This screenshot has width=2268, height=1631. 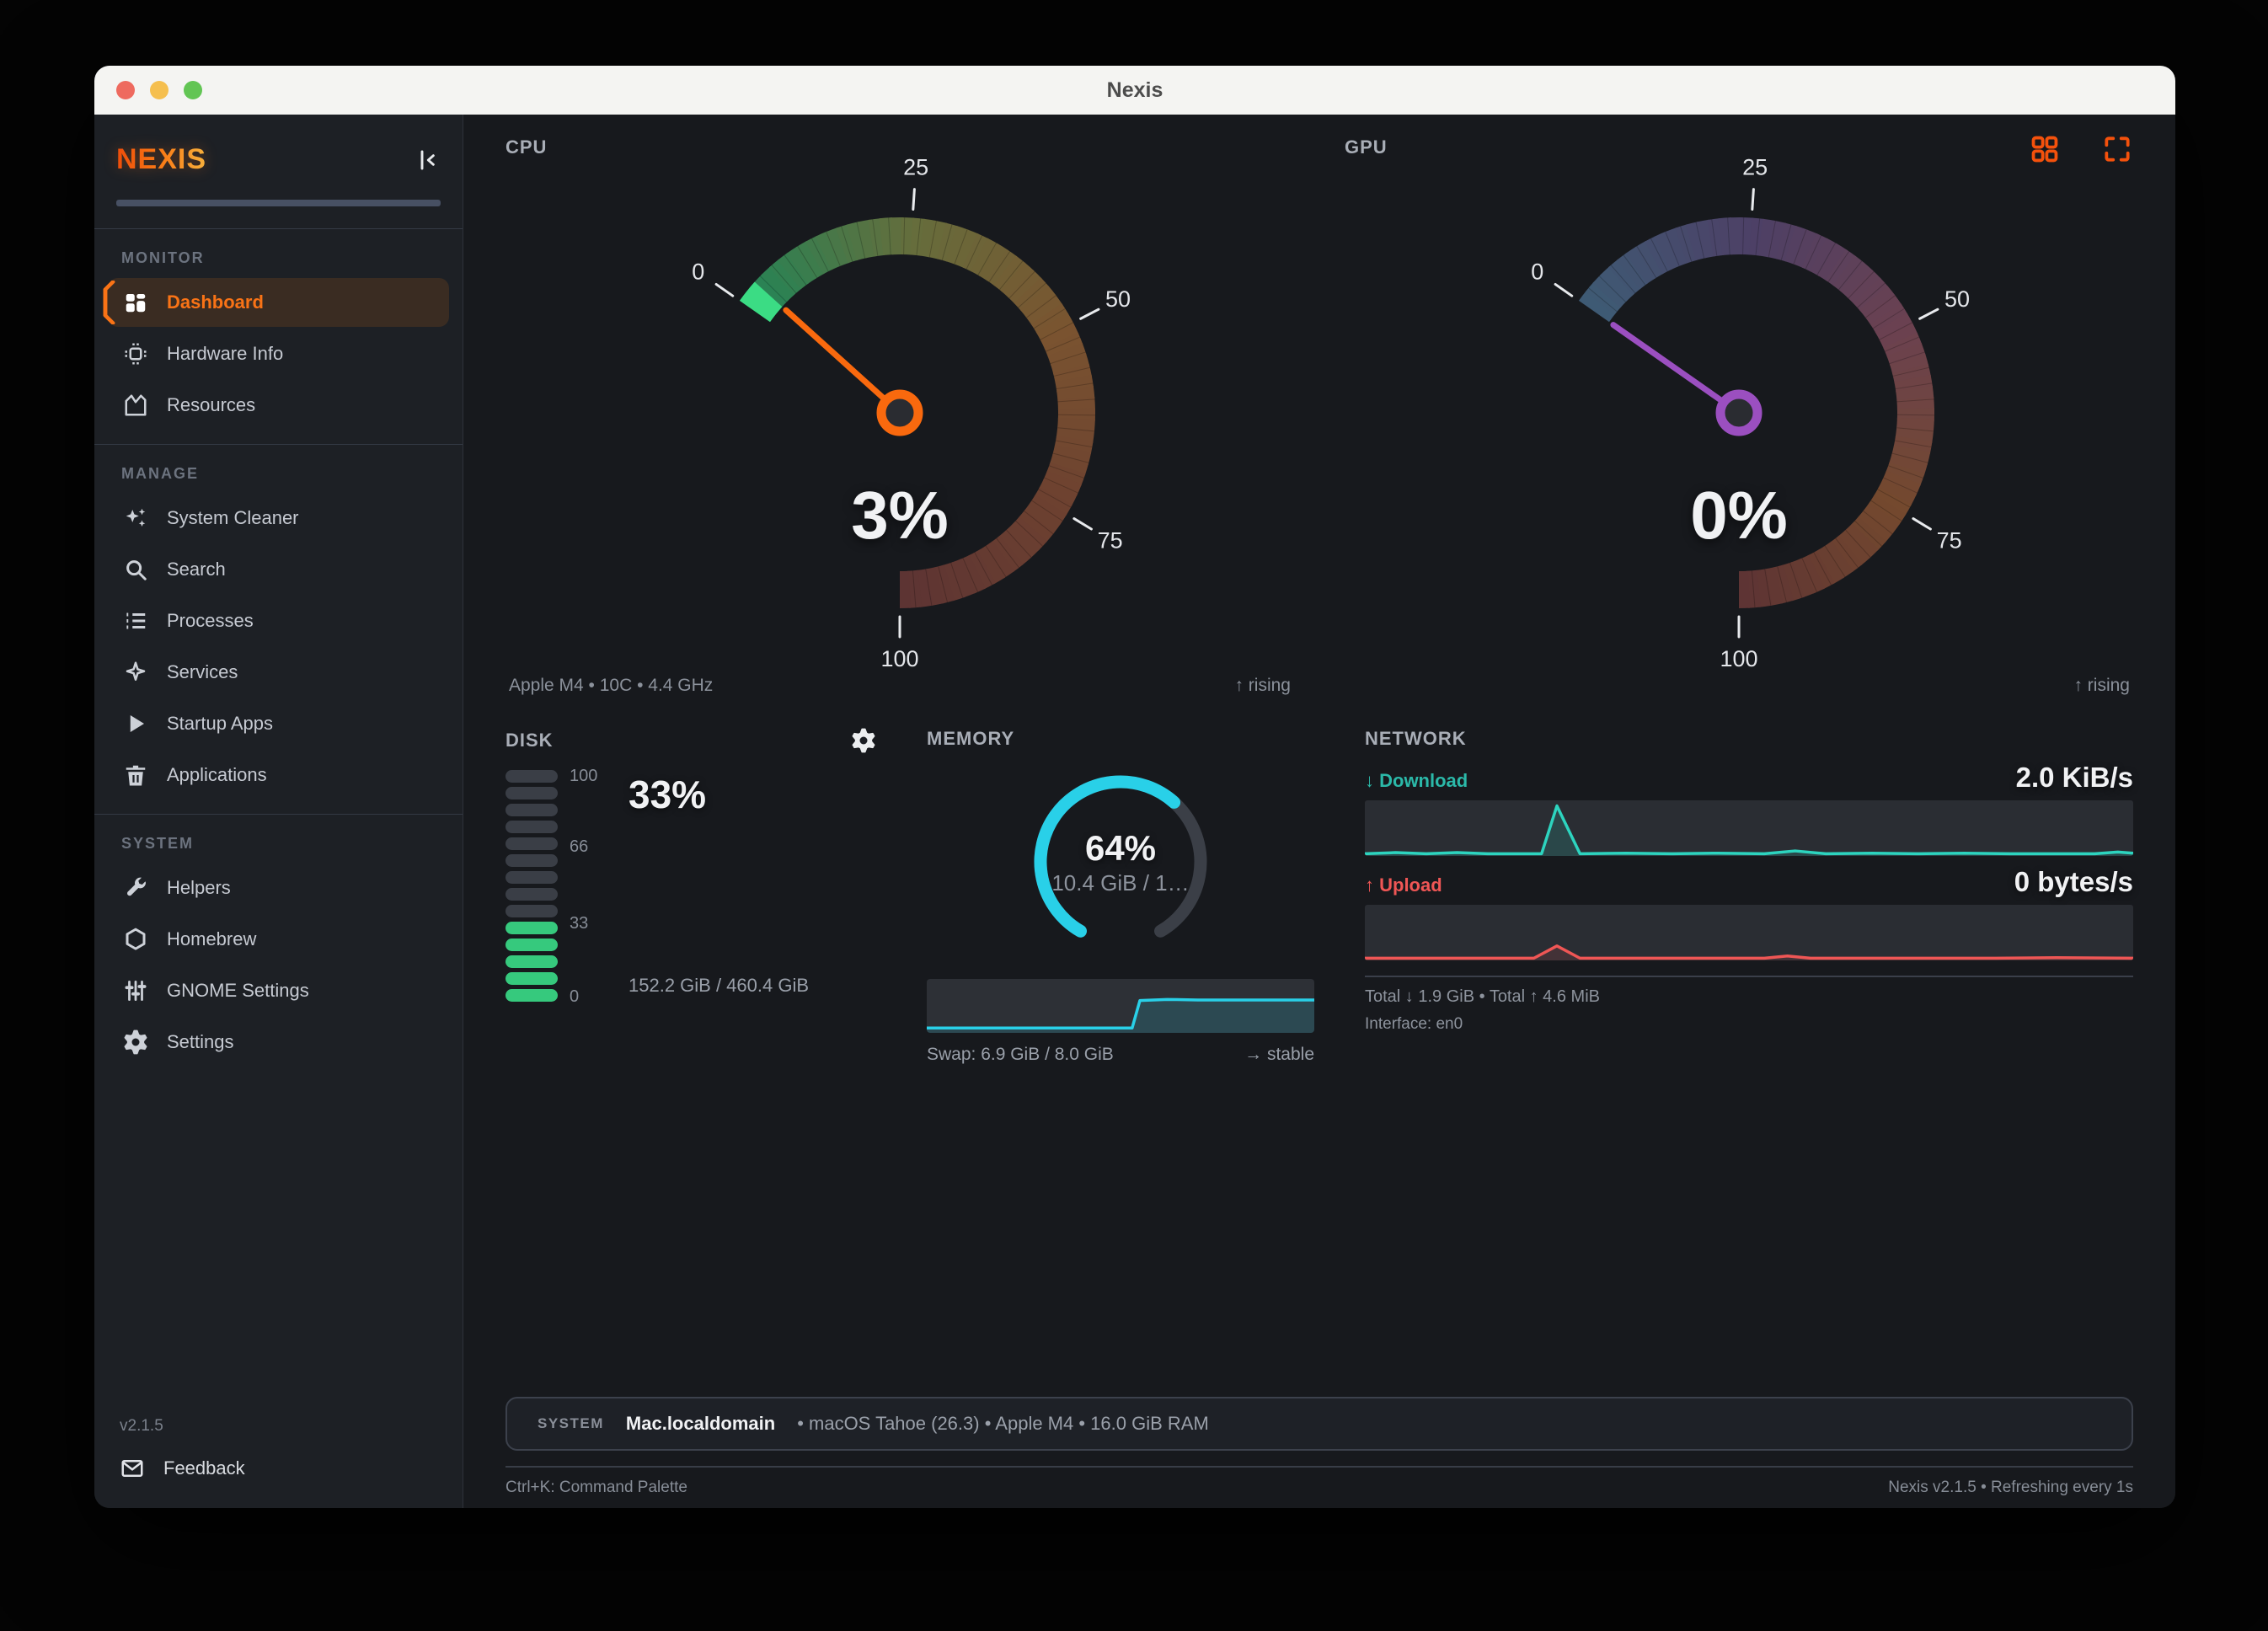 I want to click on sidebar-item-search: Search, so click(x=279, y=569).